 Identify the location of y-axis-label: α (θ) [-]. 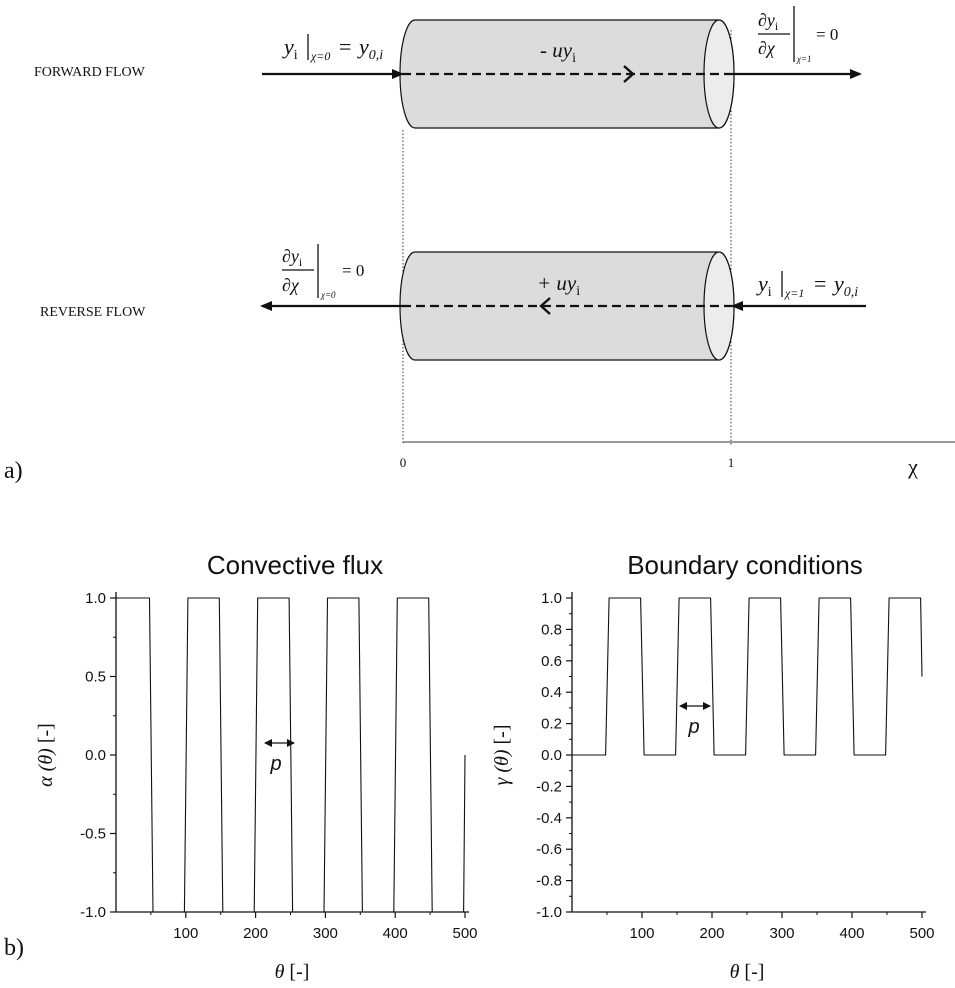
(46, 755).